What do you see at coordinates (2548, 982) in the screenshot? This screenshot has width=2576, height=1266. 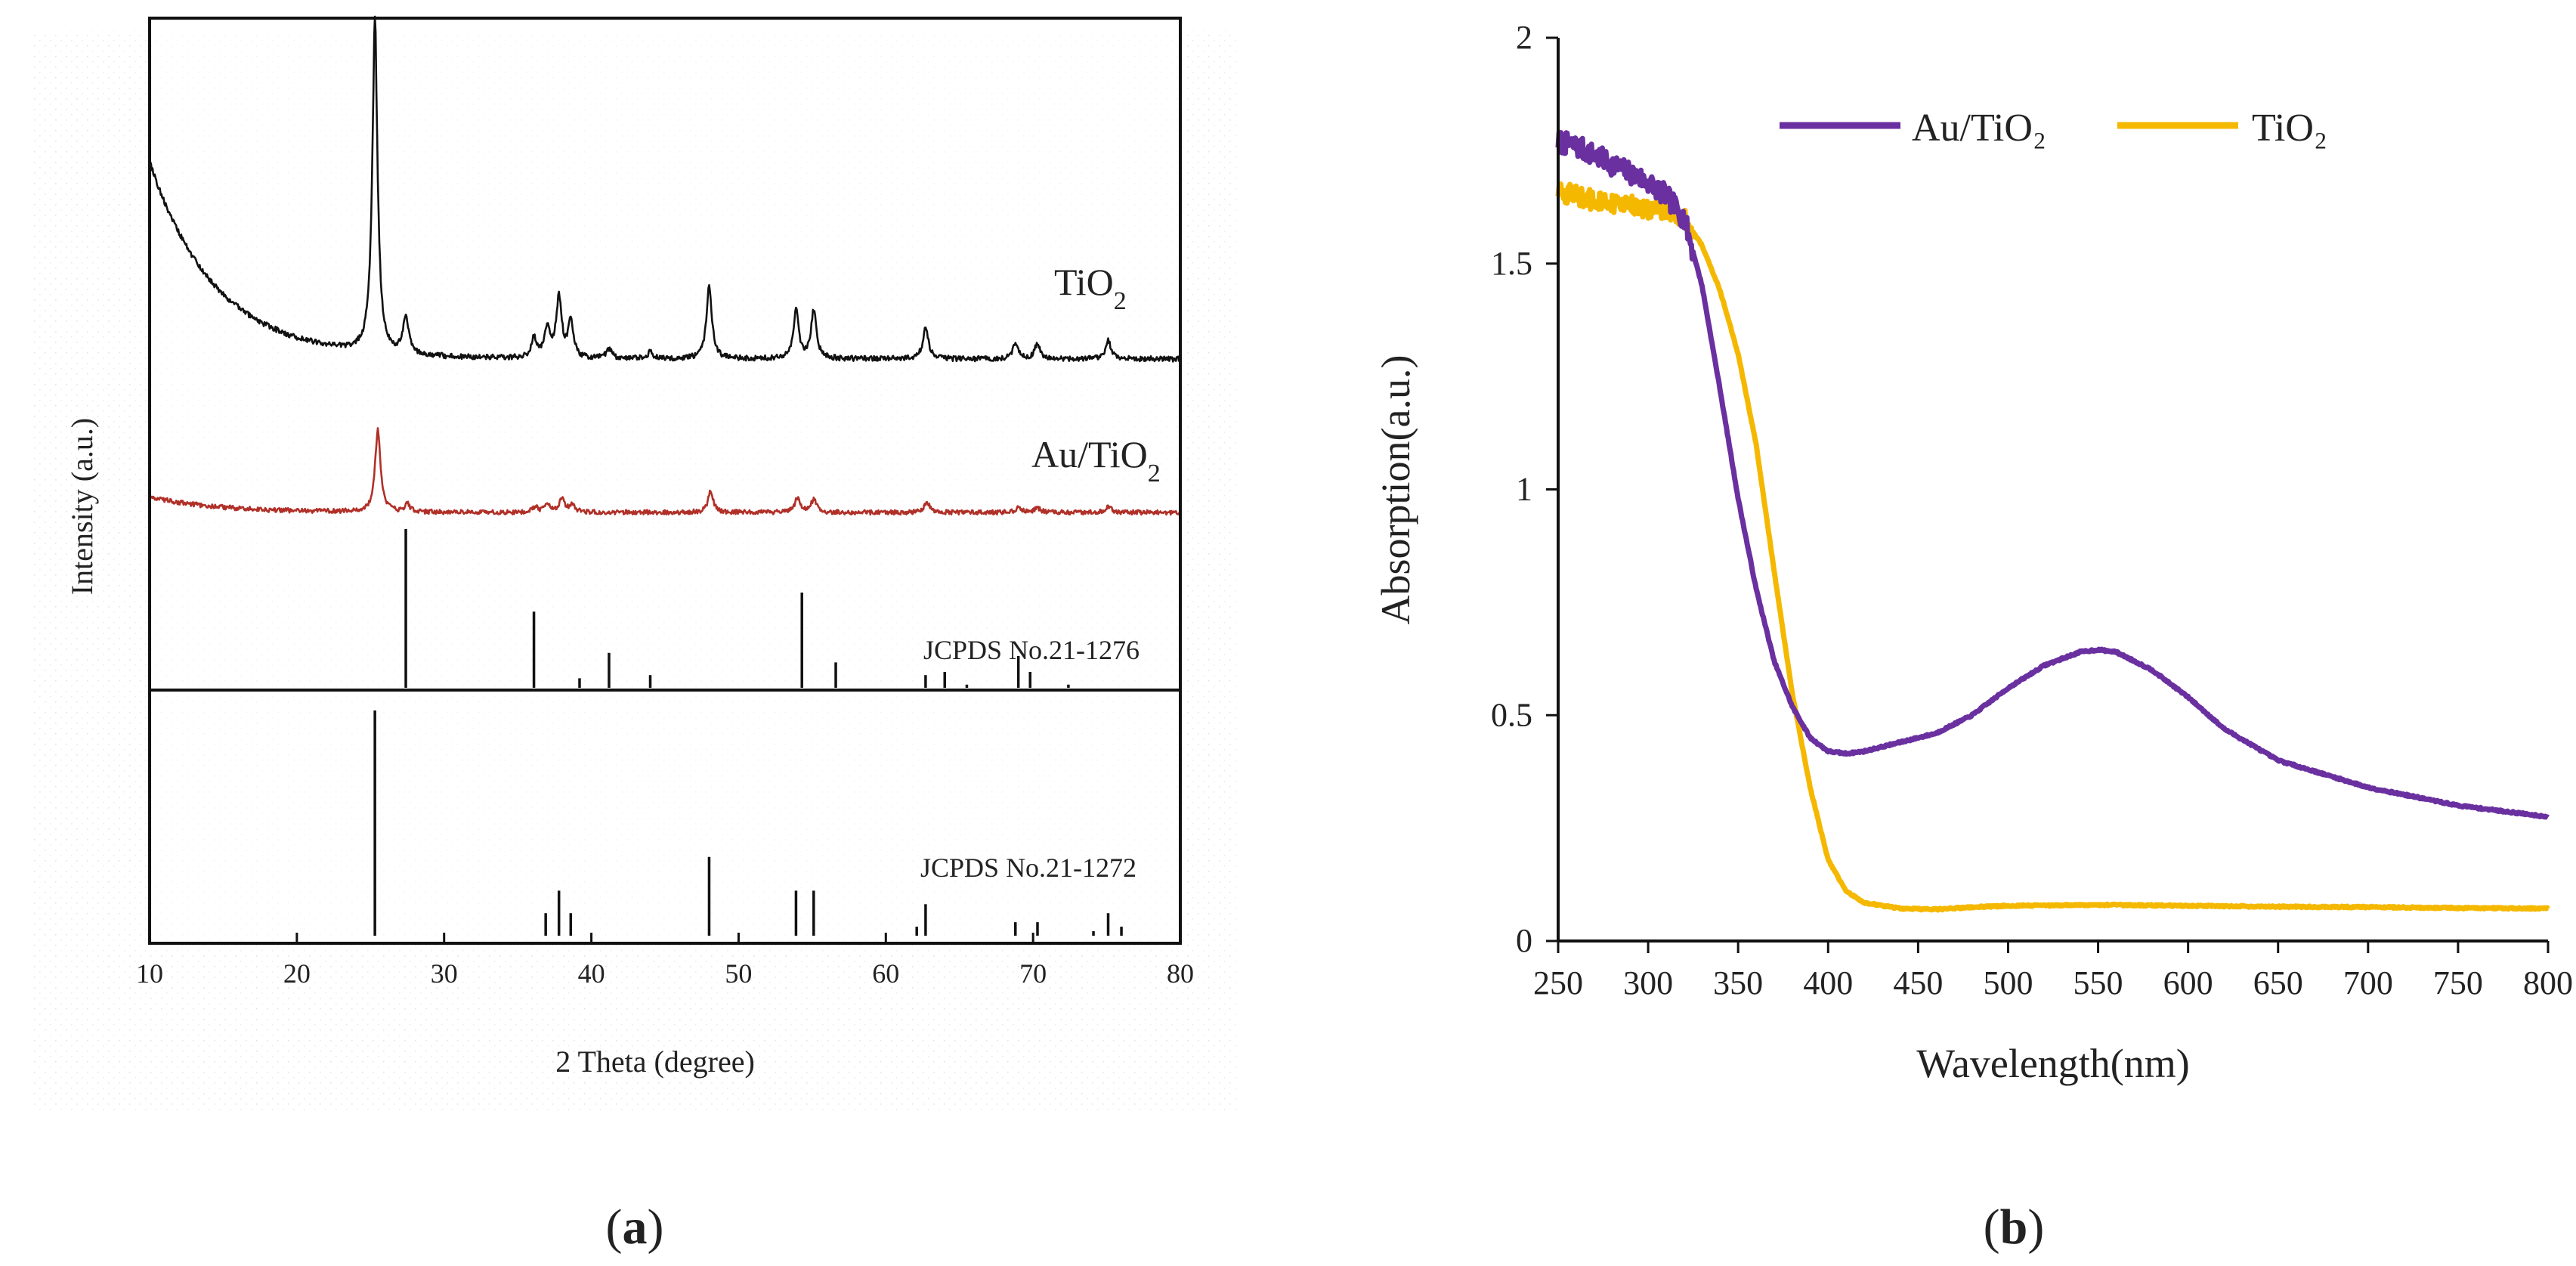 I see `uvvis-x-tick-label: 800` at bounding box center [2548, 982].